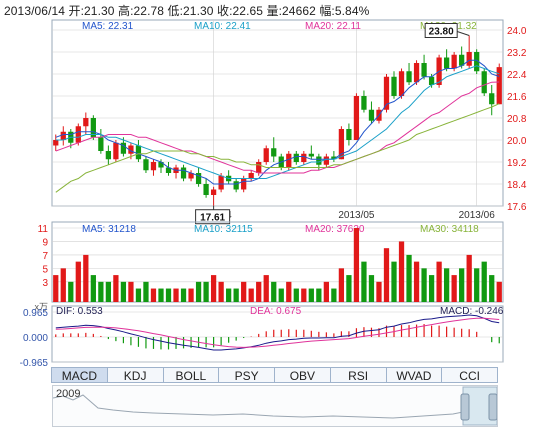  Describe the element at coordinates (222, 26) in the screenshot. I see `price-legend-ma10: MA10: 22.41` at that location.